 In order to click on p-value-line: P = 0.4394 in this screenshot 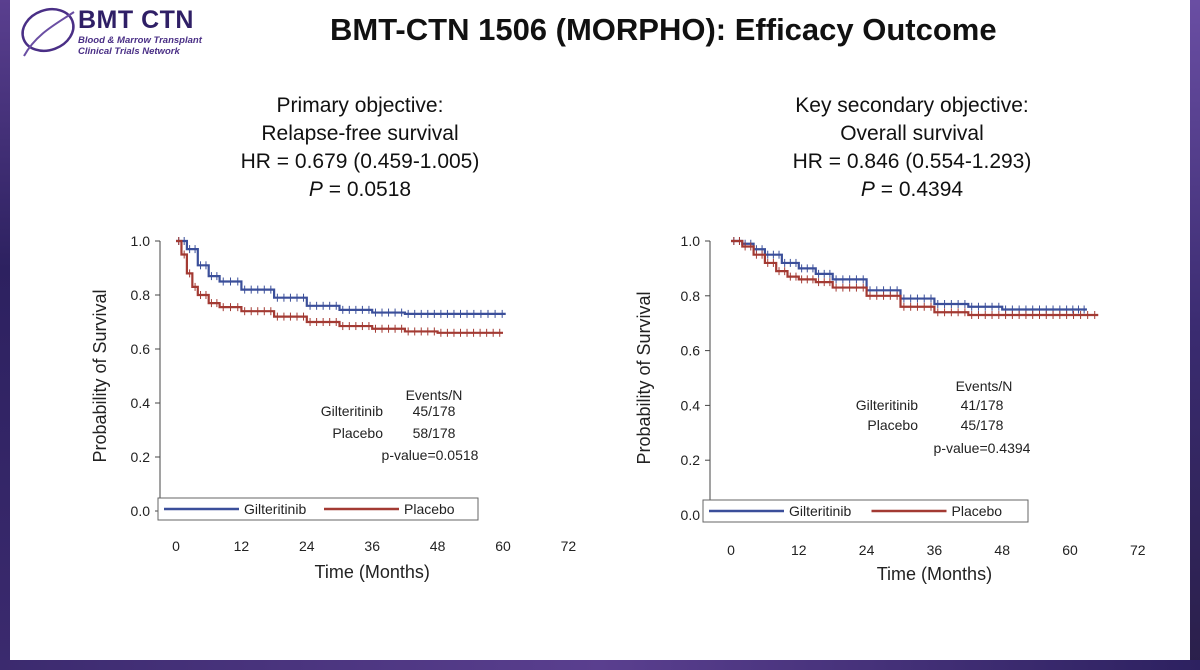, I will do `click(912, 189)`.